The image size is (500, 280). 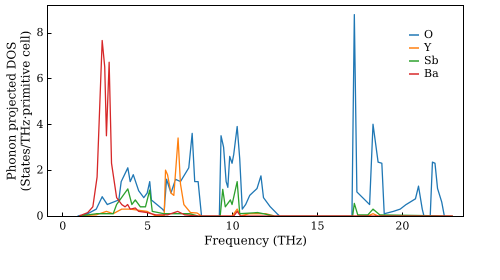 What do you see at coordinates (18, 111) in the screenshot?
I see `y-axis-title: Phonon projected DOS (States/THz·primitive cell)` at bounding box center [18, 111].